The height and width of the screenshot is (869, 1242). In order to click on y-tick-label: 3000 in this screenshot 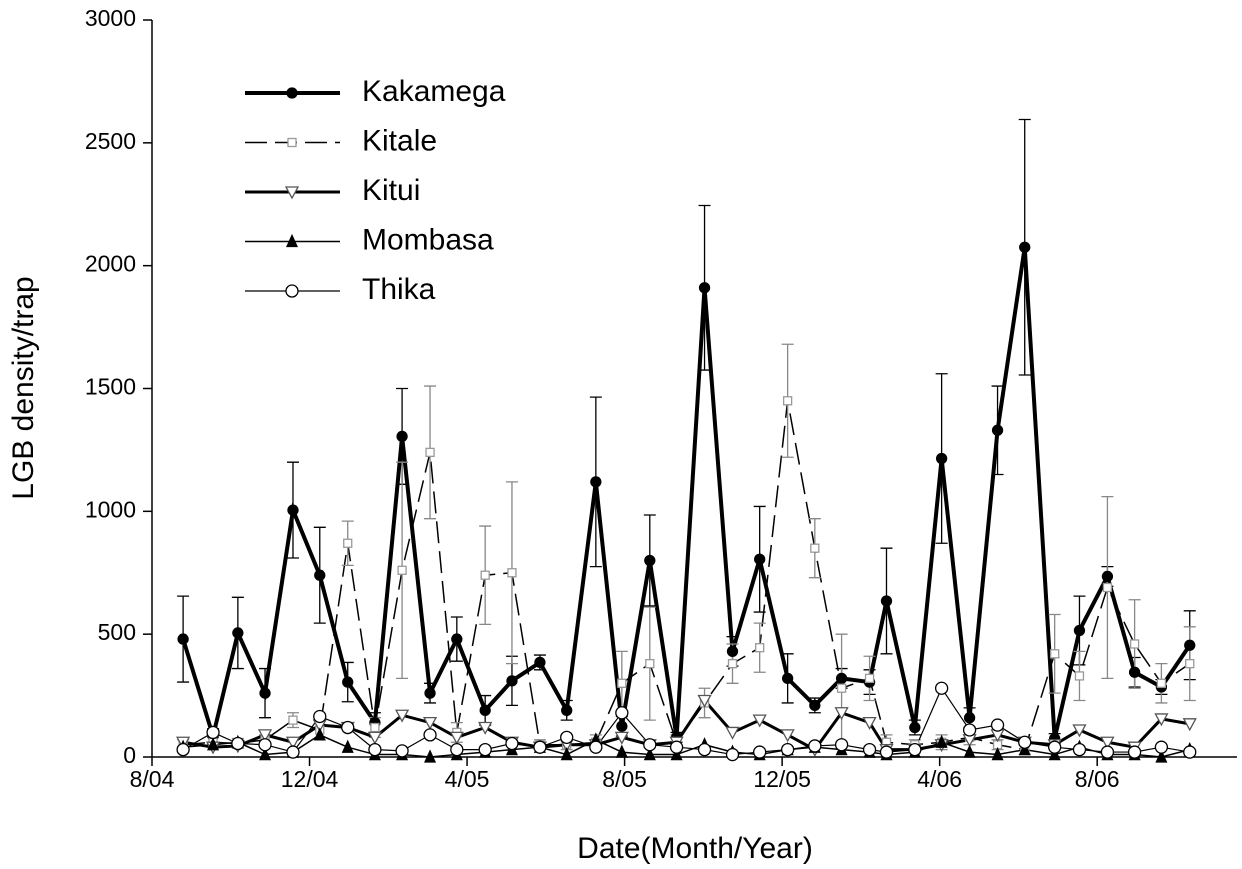, I will do `click(110, 18)`.